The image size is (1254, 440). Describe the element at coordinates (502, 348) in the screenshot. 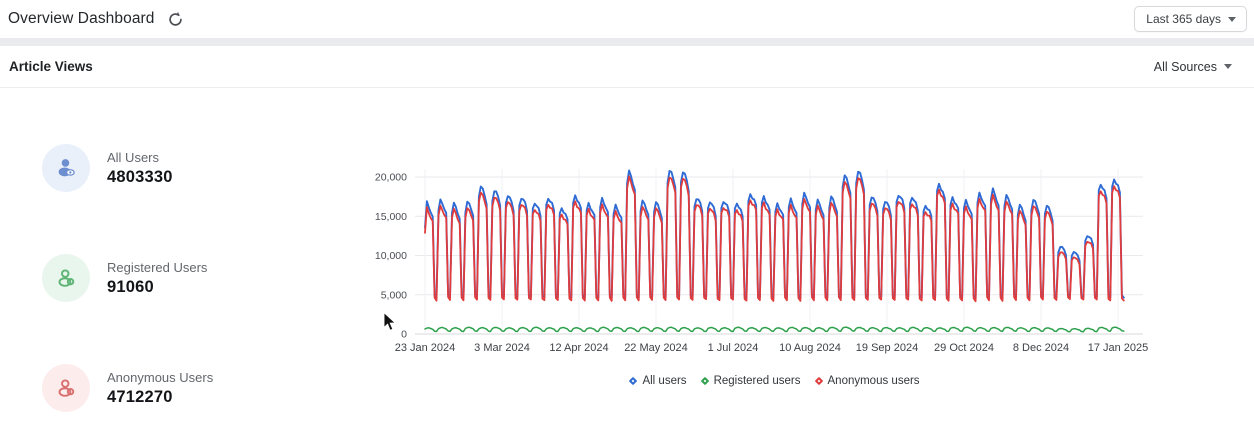

I see `svg-text: 3 Mar 2024` at that location.